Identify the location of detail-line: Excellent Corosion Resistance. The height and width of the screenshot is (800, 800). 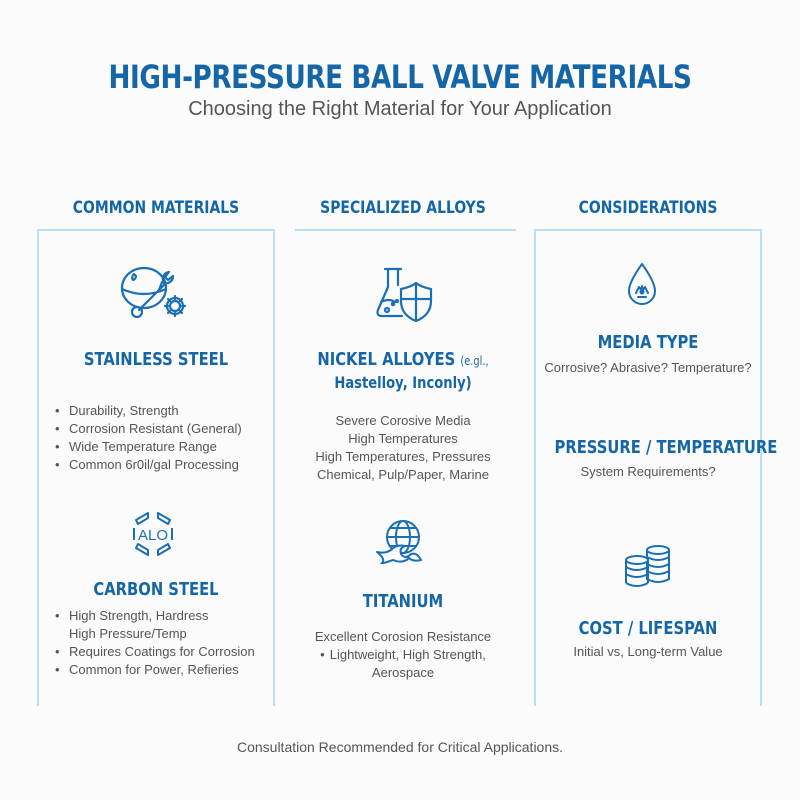
(403, 636).